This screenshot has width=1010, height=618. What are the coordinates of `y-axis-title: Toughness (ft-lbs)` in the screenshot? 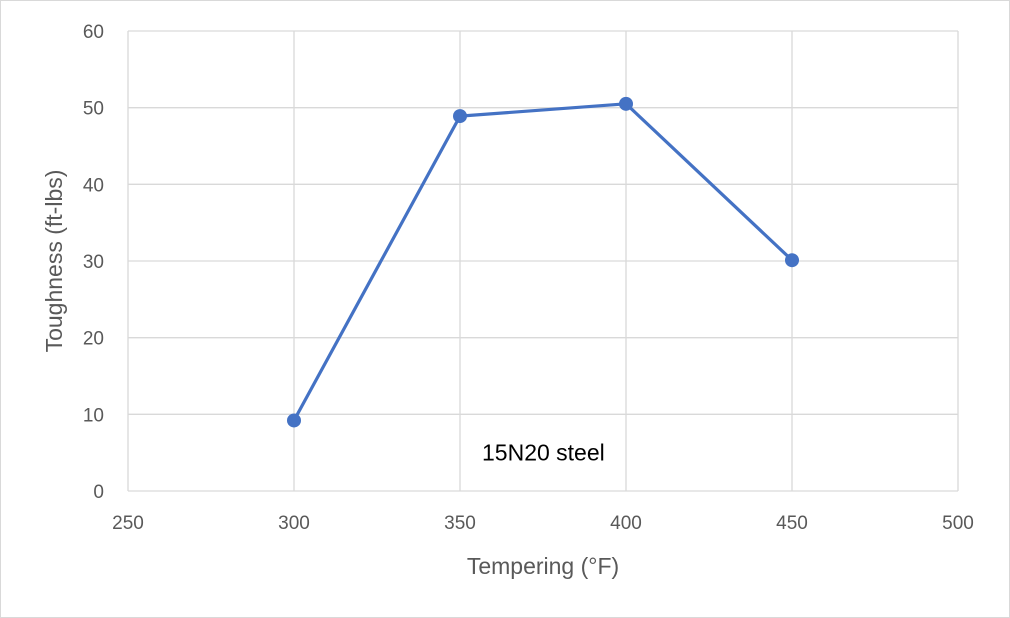 It's located at (54, 261).